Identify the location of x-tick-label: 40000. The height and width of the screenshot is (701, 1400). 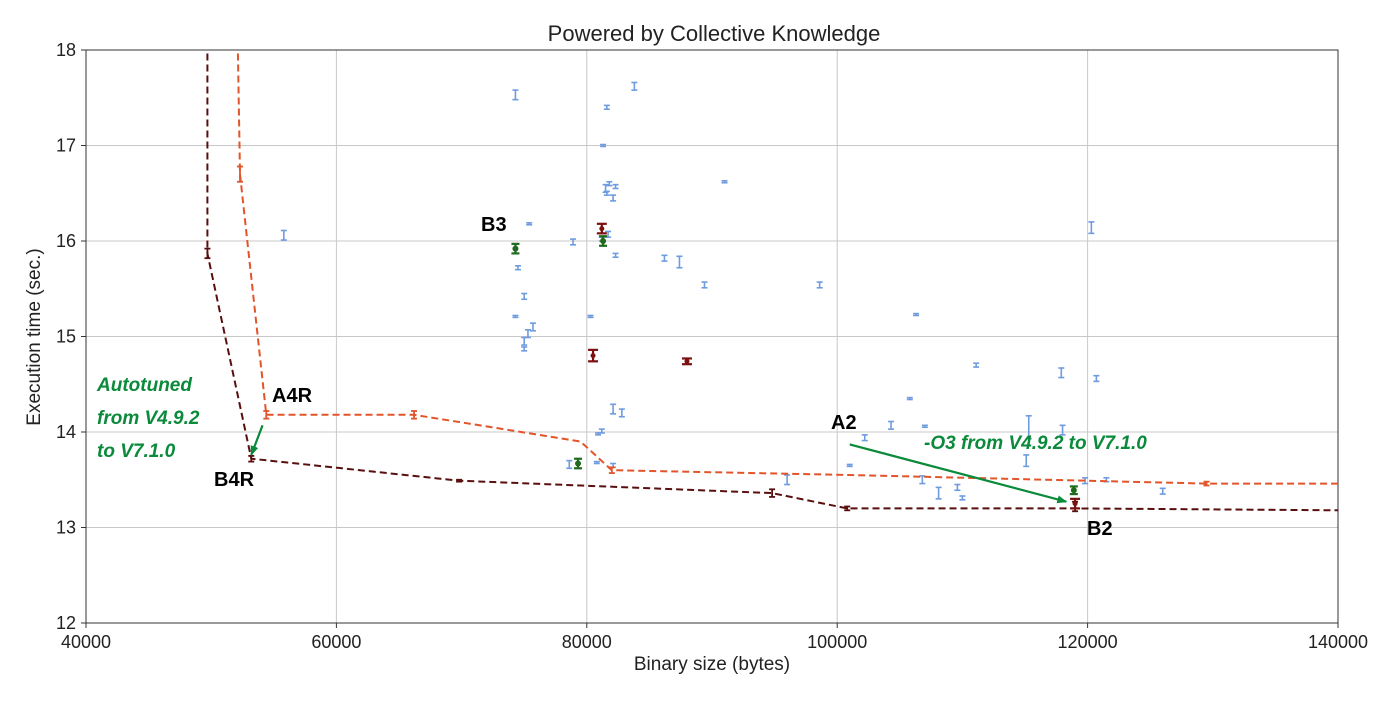
(86, 642).